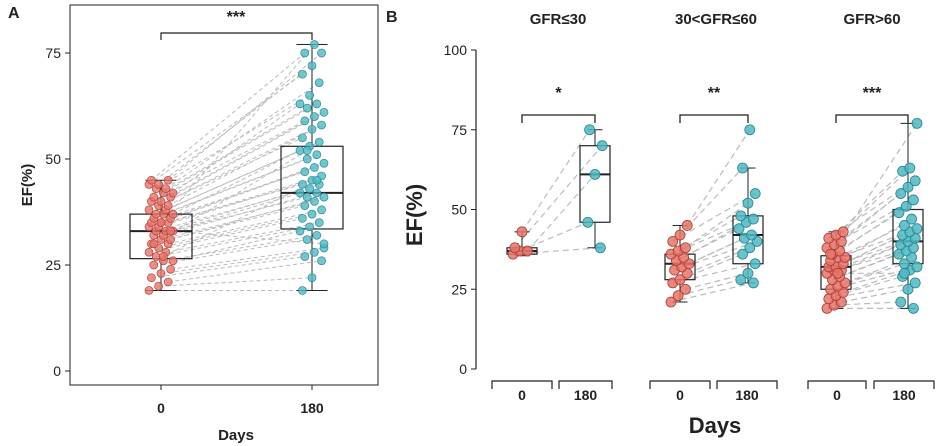 This screenshot has width=945, height=446. I want to click on significance-label: **, so click(714, 93).